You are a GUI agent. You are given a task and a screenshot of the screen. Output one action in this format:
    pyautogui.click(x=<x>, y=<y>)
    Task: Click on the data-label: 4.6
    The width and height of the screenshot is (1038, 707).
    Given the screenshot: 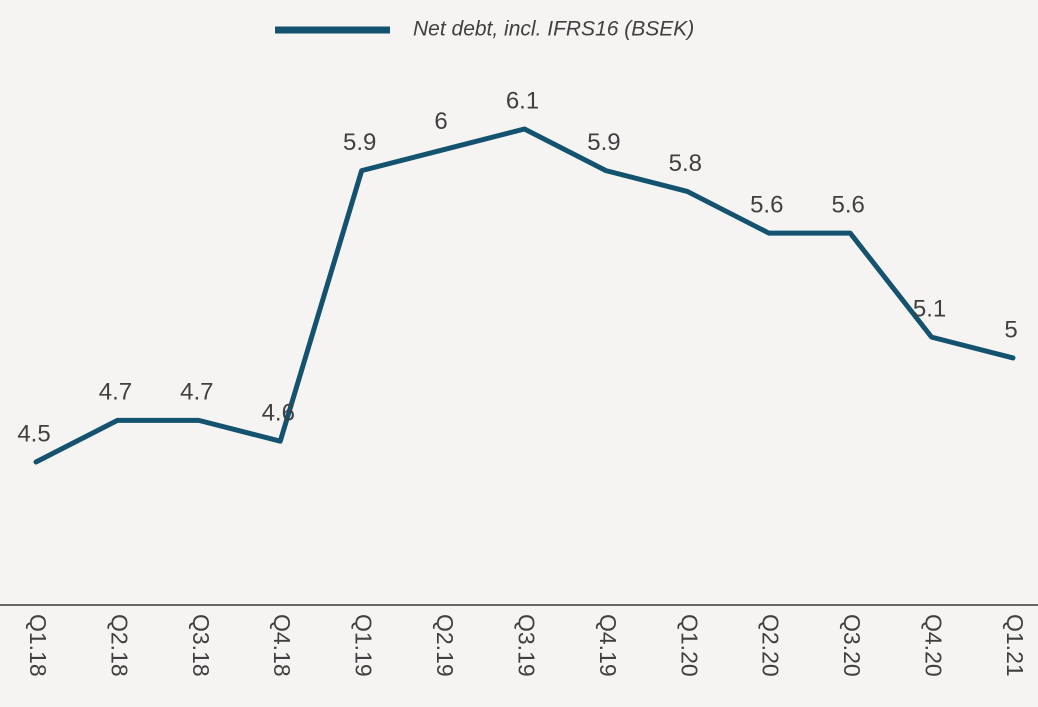 What is the action you would take?
    pyautogui.click(x=278, y=413)
    